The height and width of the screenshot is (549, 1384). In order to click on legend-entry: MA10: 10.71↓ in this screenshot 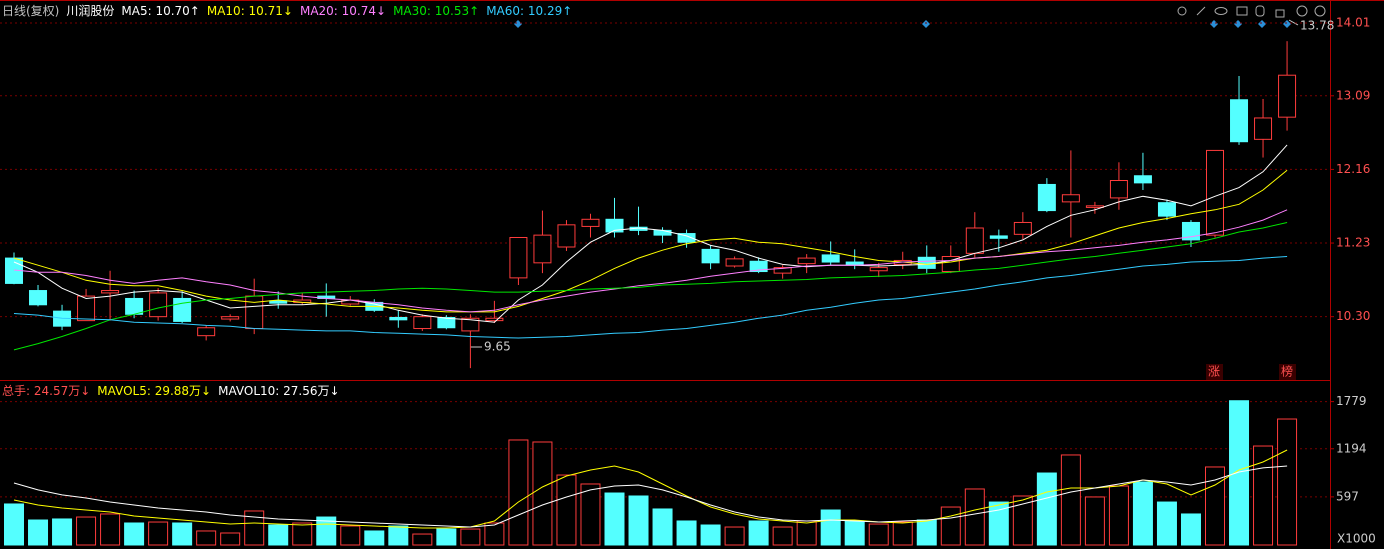, I will do `click(249, 11)`.